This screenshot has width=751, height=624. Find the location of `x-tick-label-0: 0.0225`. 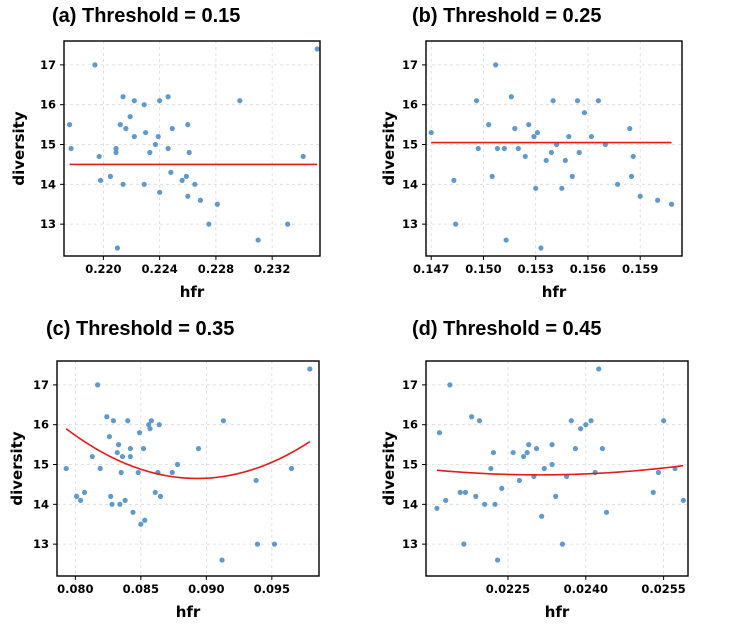

x-tick-label-0: 0.0225 is located at coordinates (508, 589).